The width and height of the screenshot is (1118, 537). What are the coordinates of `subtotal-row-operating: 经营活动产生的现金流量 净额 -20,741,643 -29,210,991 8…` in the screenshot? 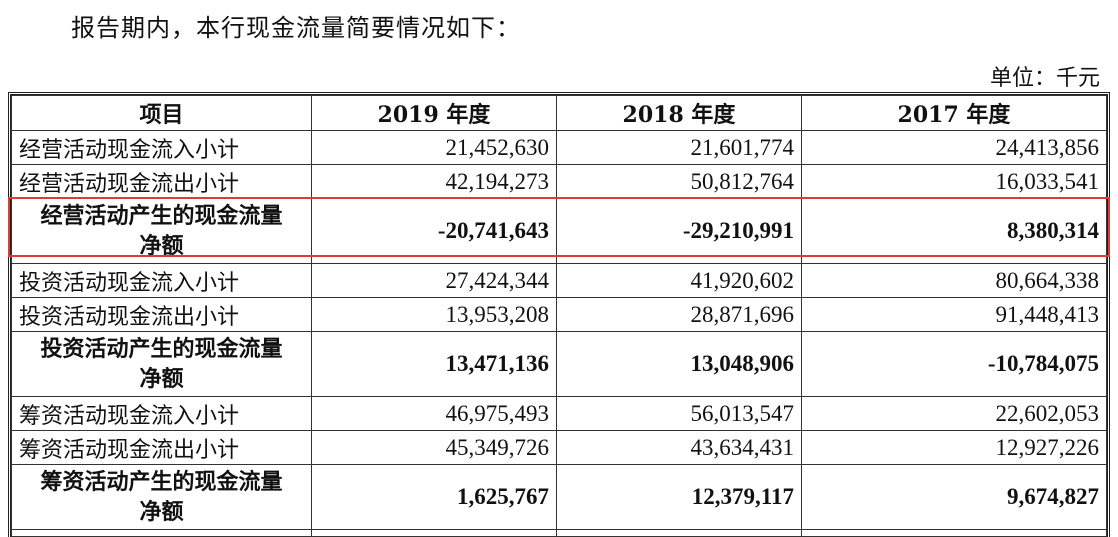 It's located at (559, 231).